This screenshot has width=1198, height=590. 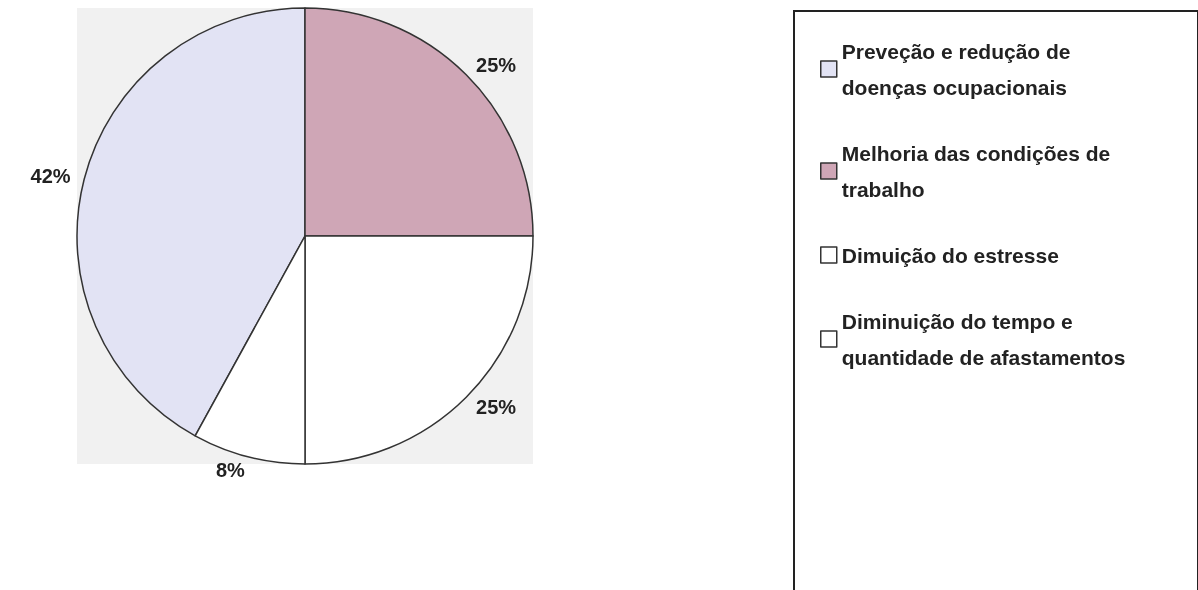 I want to click on data-label: 8%, so click(x=230, y=470).